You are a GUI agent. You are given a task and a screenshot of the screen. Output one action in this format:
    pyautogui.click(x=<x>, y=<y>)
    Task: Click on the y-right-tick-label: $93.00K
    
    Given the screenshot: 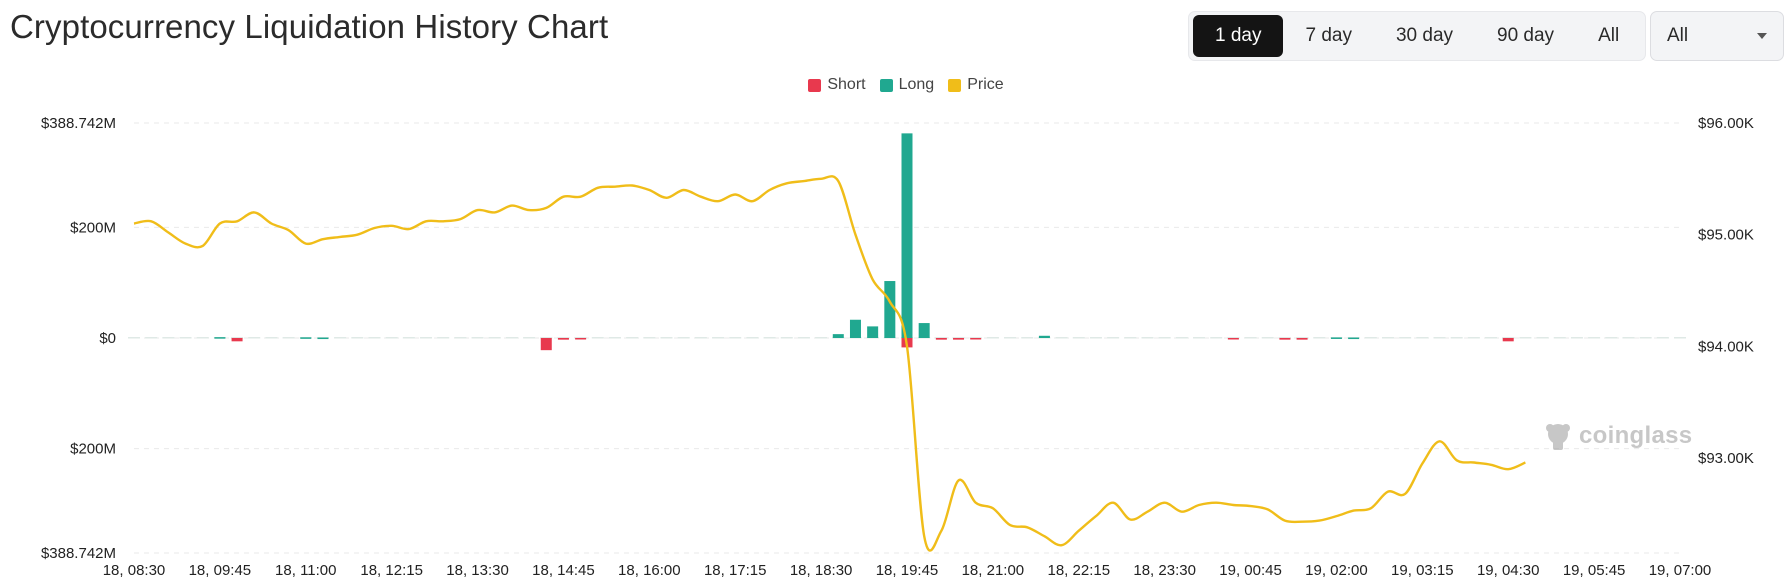 What is the action you would take?
    pyautogui.click(x=1726, y=458)
    